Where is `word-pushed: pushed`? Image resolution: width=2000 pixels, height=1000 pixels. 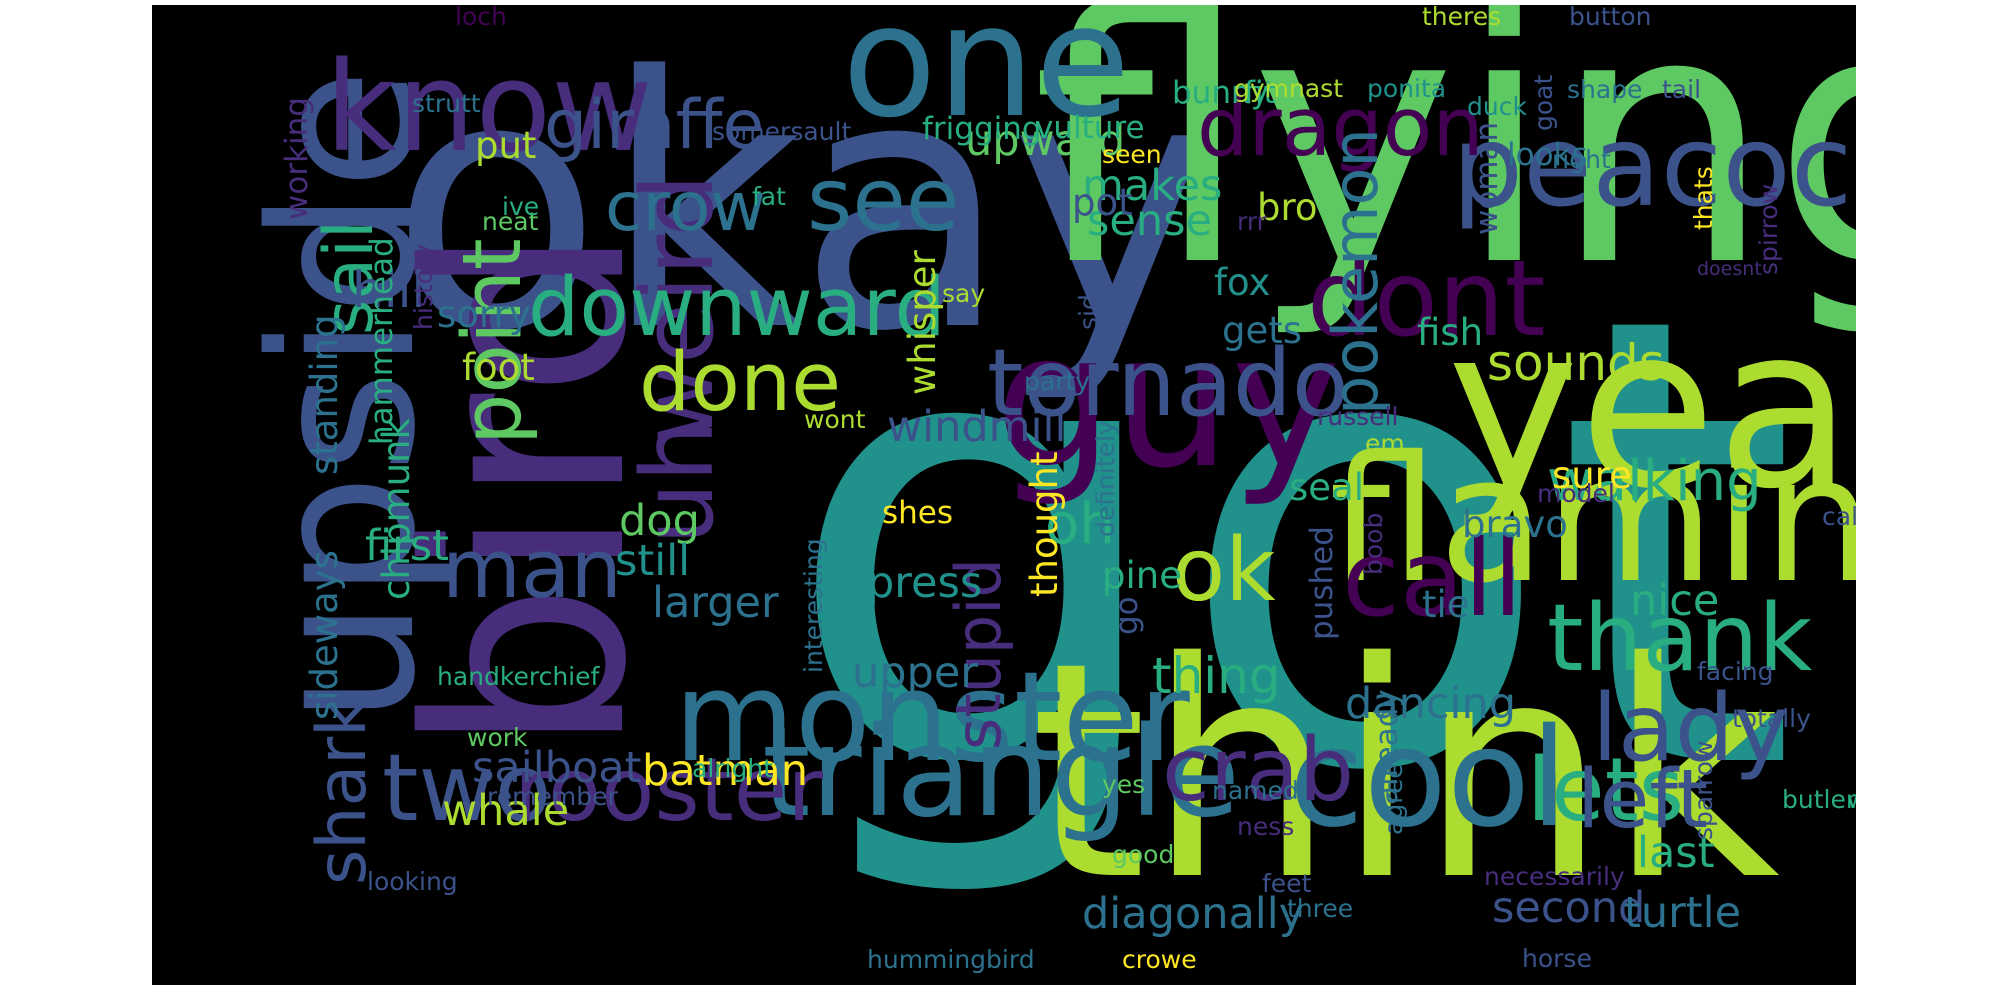 word-pushed: pushed is located at coordinates (1322, 583).